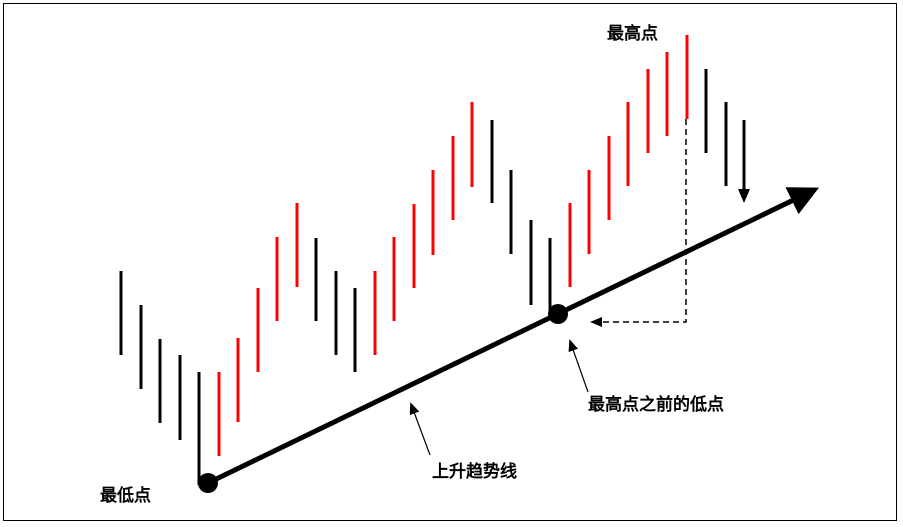  What do you see at coordinates (744, 196) in the screenshot?
I see `down-arrow-head` at bounding box center [744, 196].